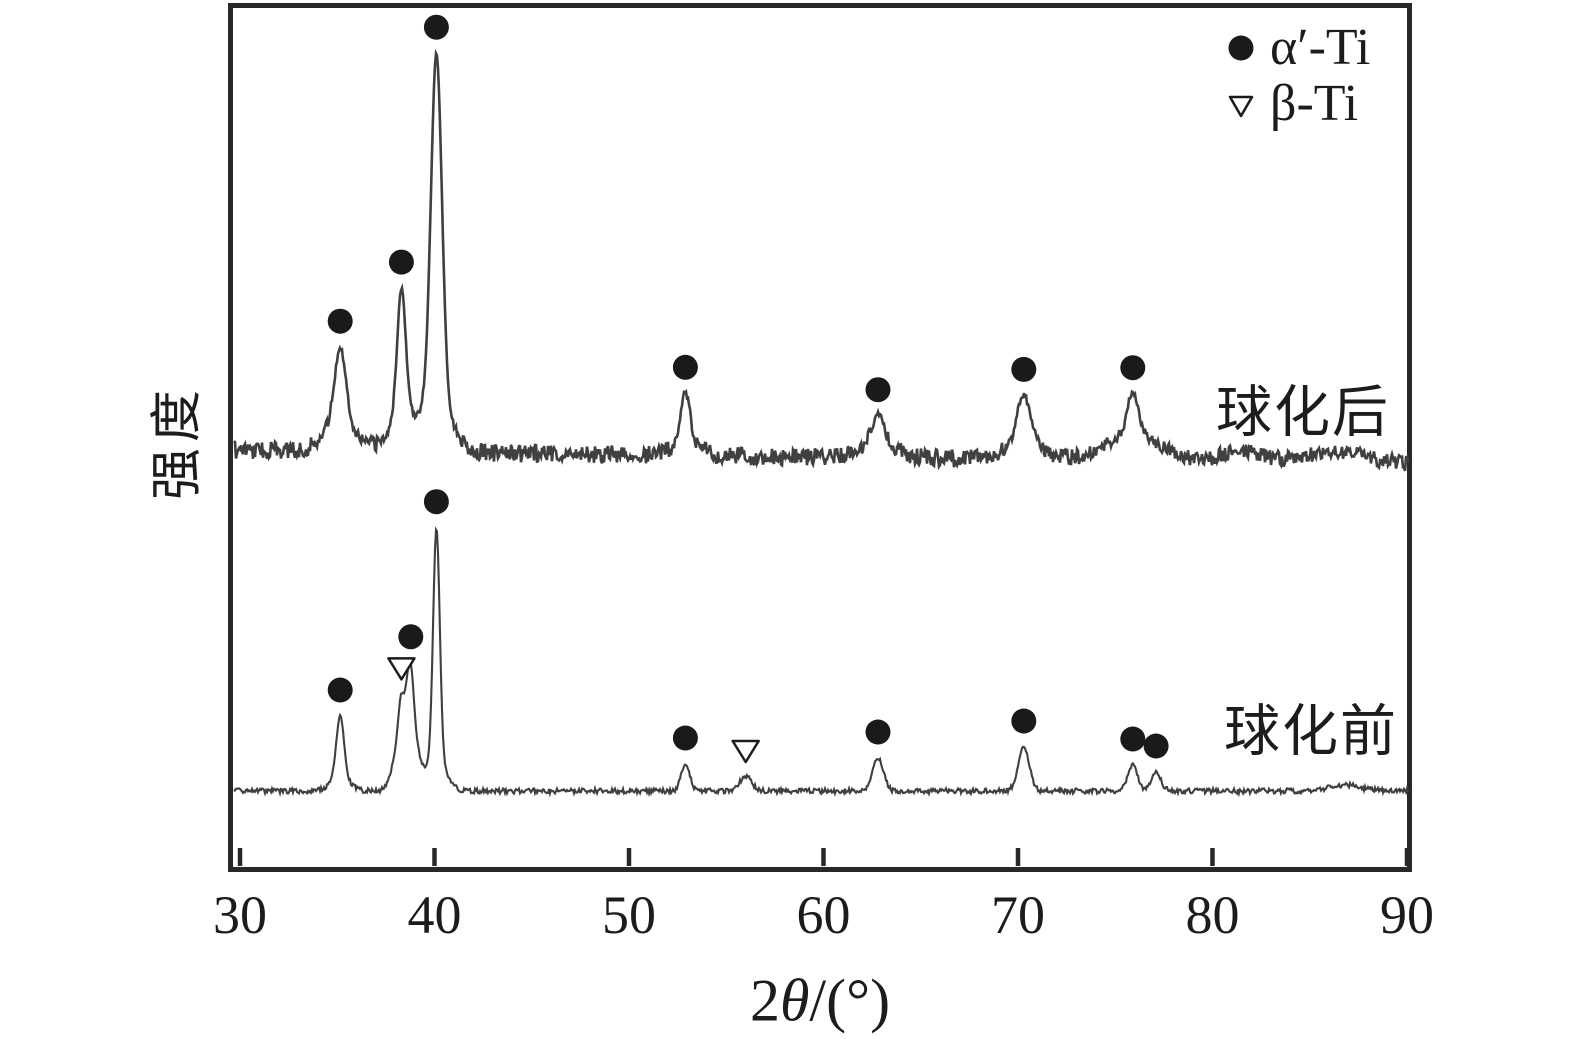  I want to click on x-axis-tick-label: 60, so click(823, 915).